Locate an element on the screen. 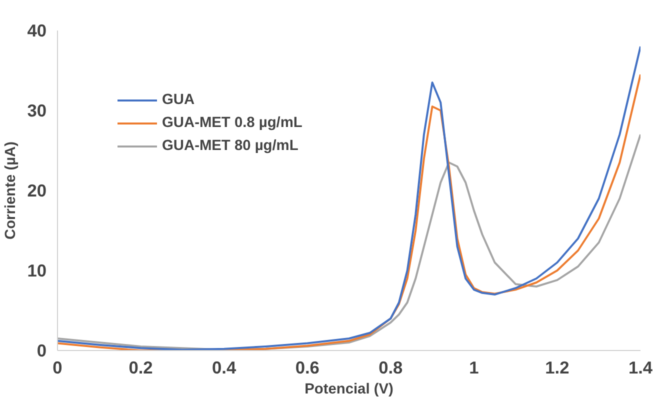 This screenshot has height=408, width=671. x-tick-label: 1.4 is located at coordinates (640, 368).